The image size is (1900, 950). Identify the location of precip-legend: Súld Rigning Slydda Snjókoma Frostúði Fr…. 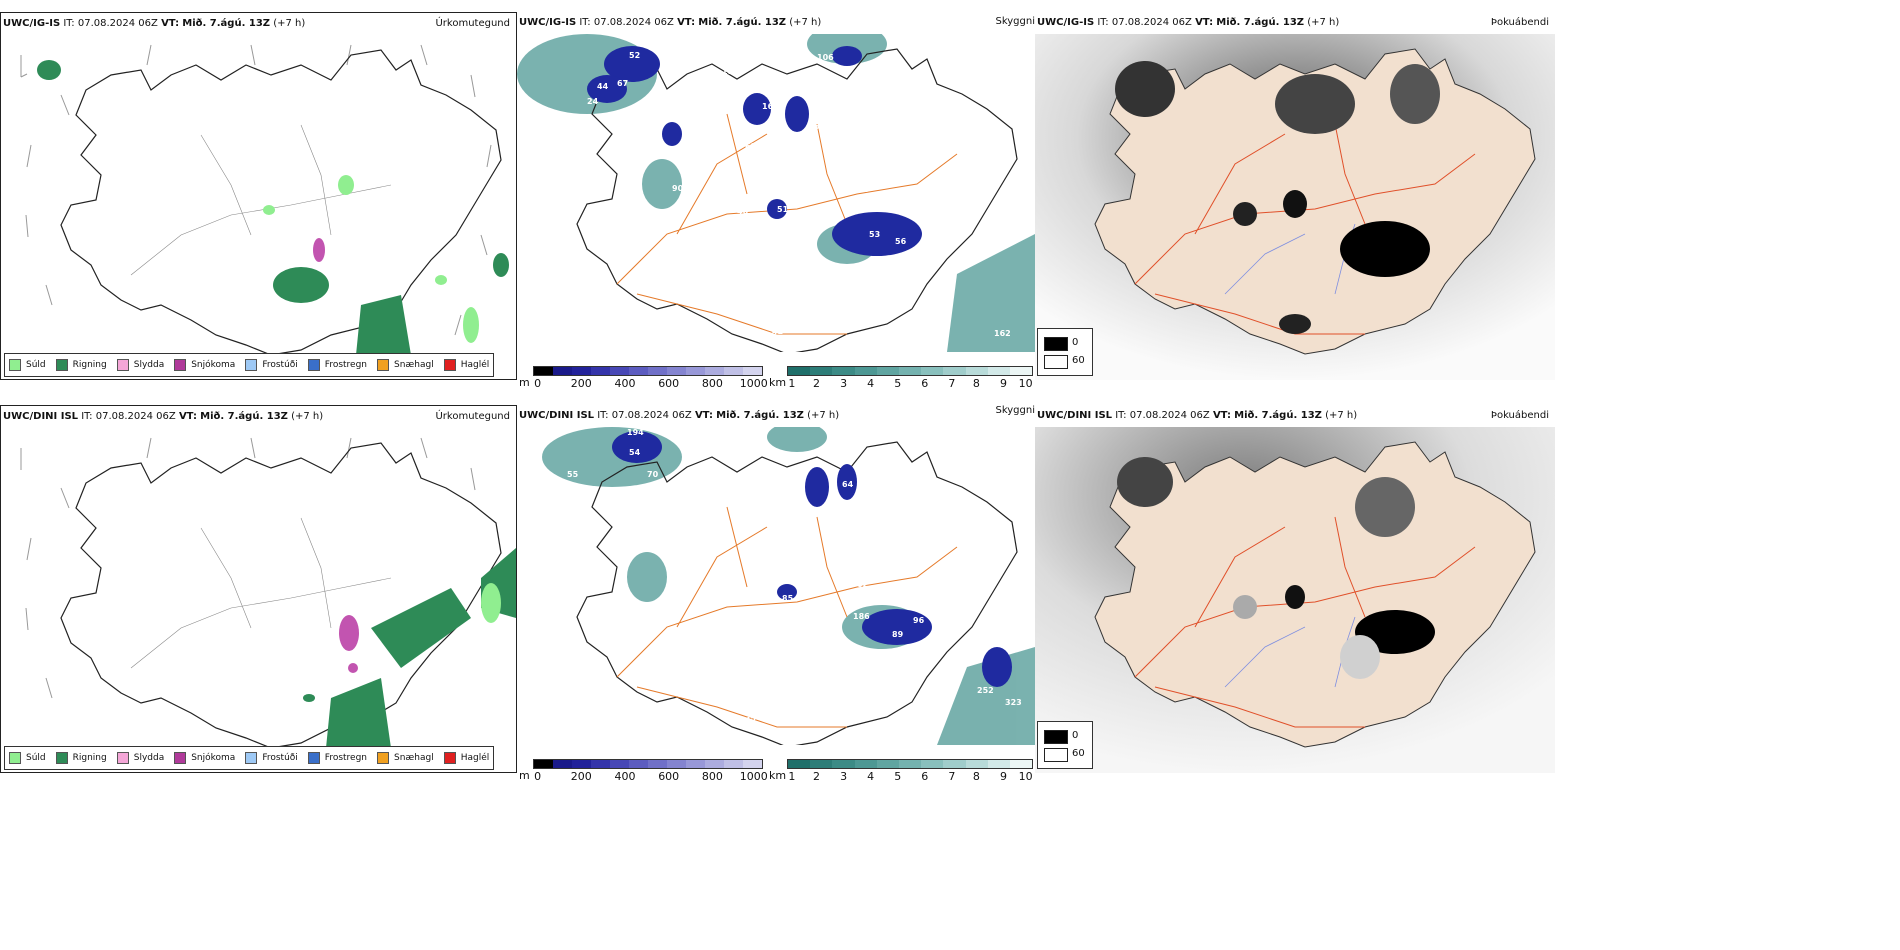
(249, 758).